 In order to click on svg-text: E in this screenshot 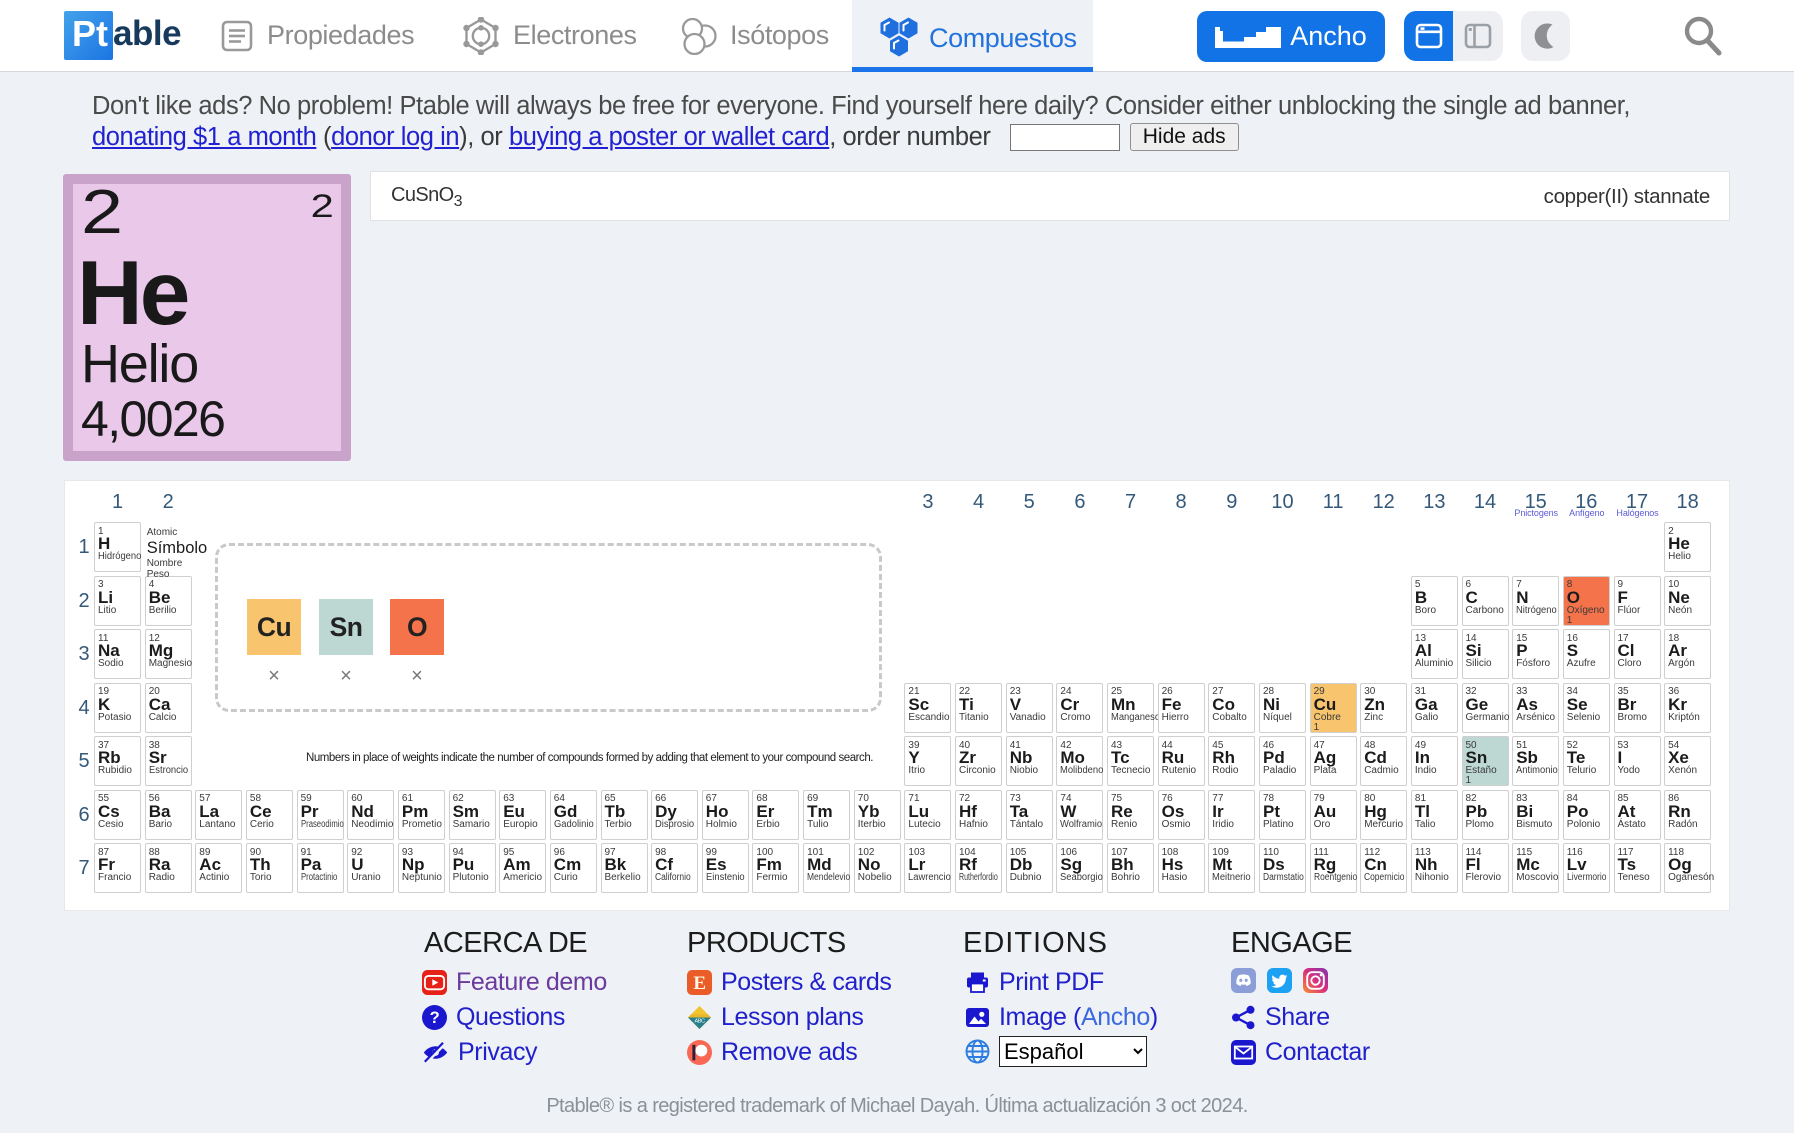, I will do `click(699, 983)`.